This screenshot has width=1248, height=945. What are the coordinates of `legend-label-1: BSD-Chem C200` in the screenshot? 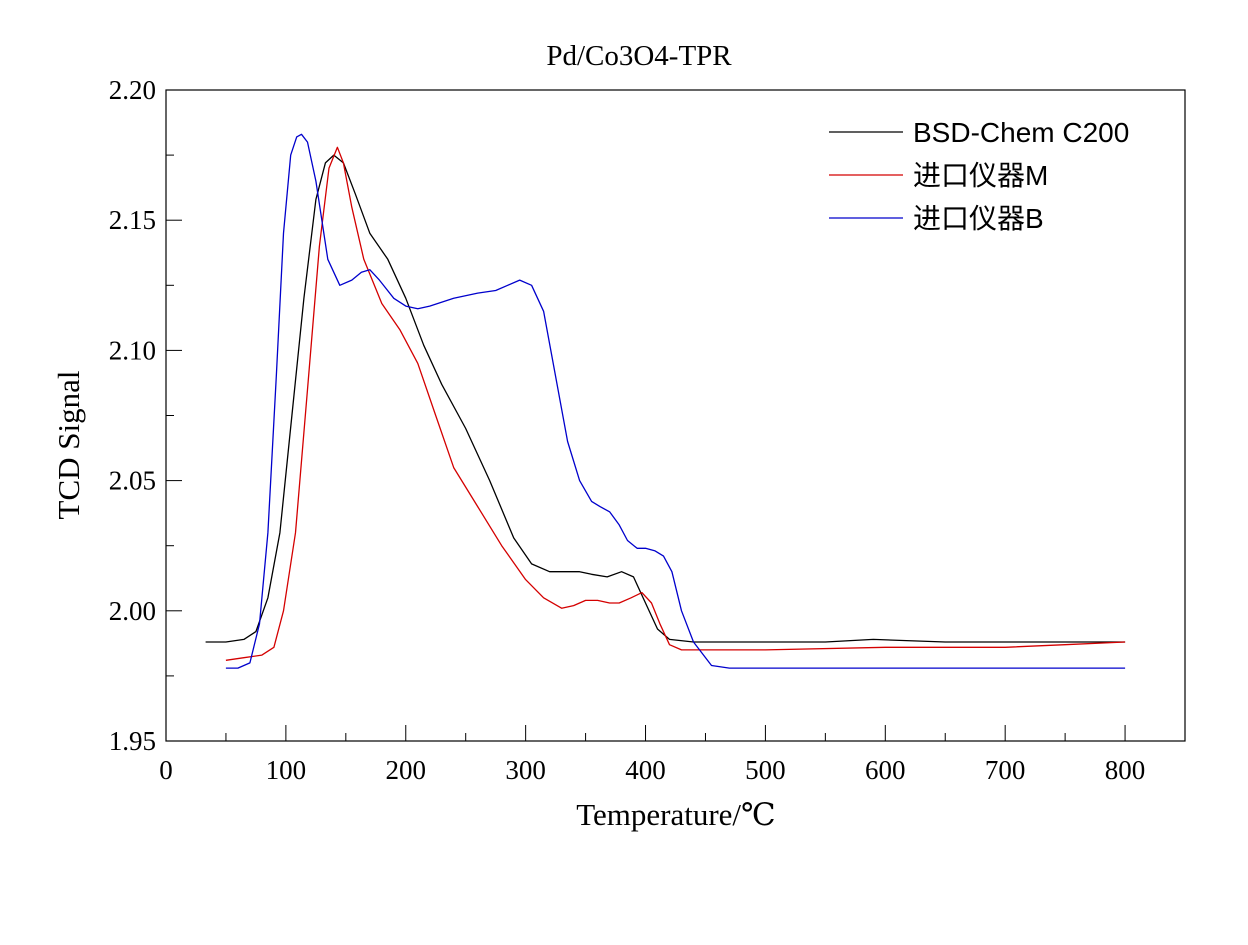 It's located at (1021, 132).